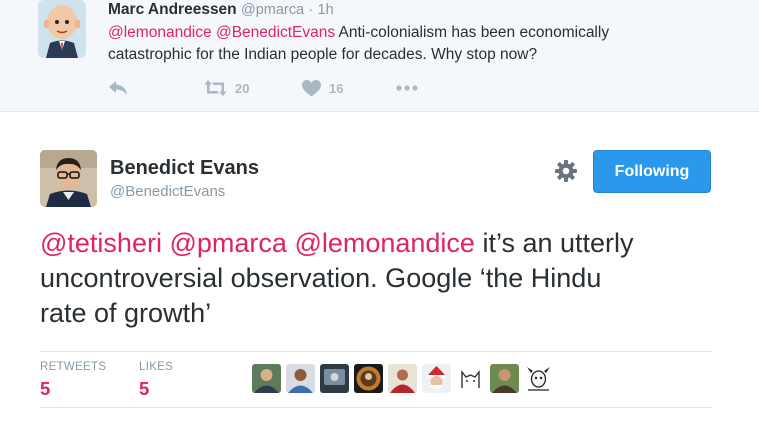  Describe the element at coordinates (325, 10) in the screenshot. I see `parent-timestamp: 1h` at that location.